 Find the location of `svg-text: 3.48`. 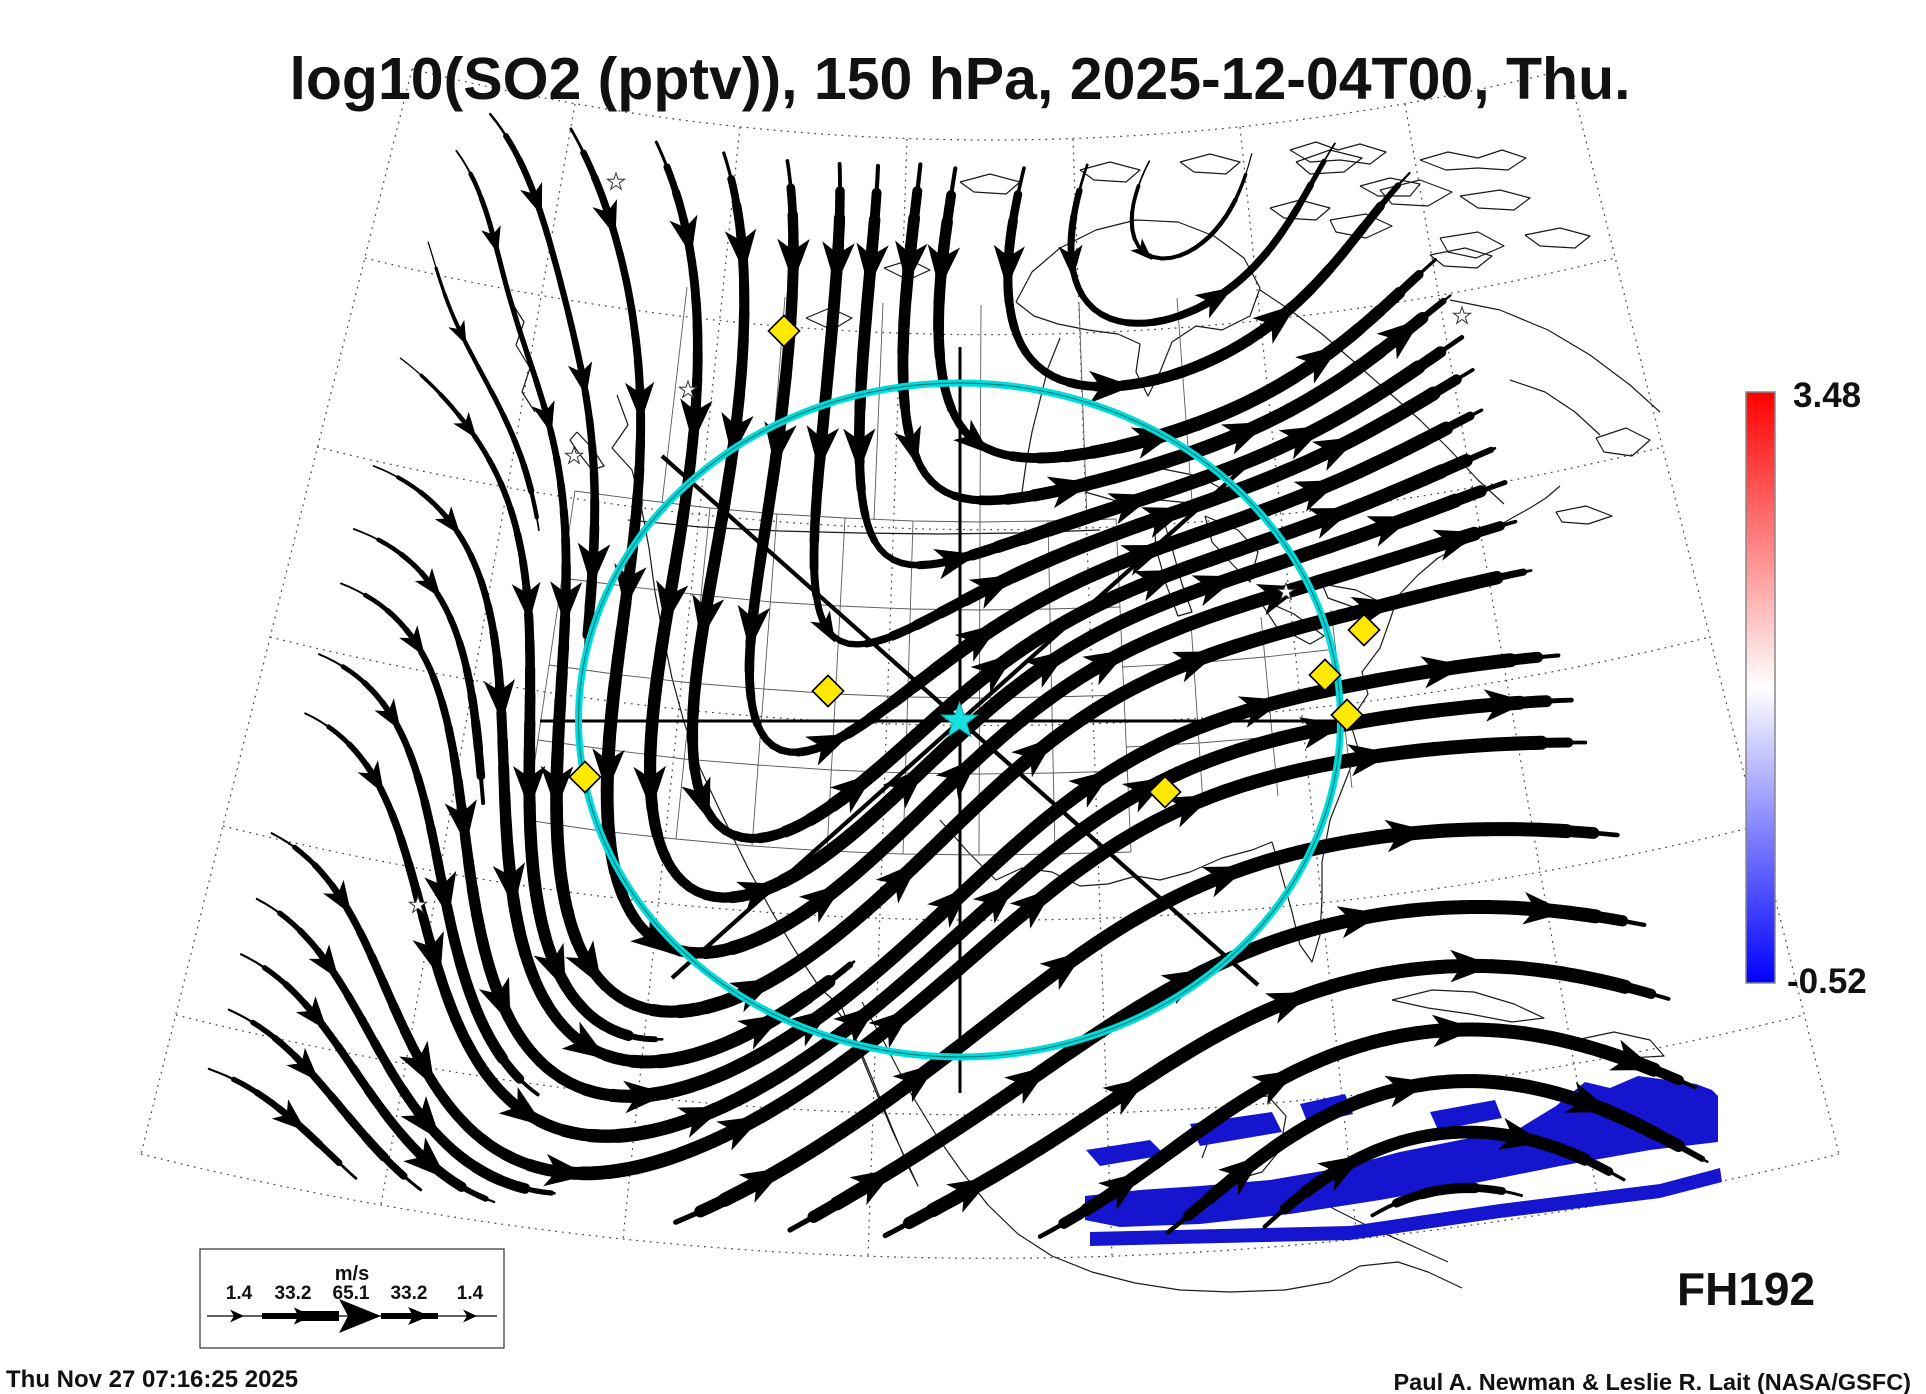

svg-text: 3.48 is located at coordinates (1827, 395).